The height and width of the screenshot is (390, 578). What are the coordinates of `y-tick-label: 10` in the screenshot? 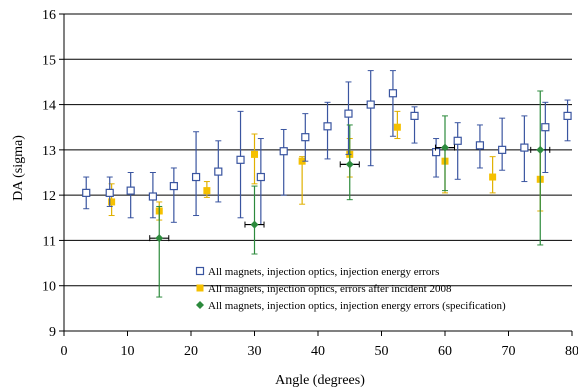 It's located at (49, 287).